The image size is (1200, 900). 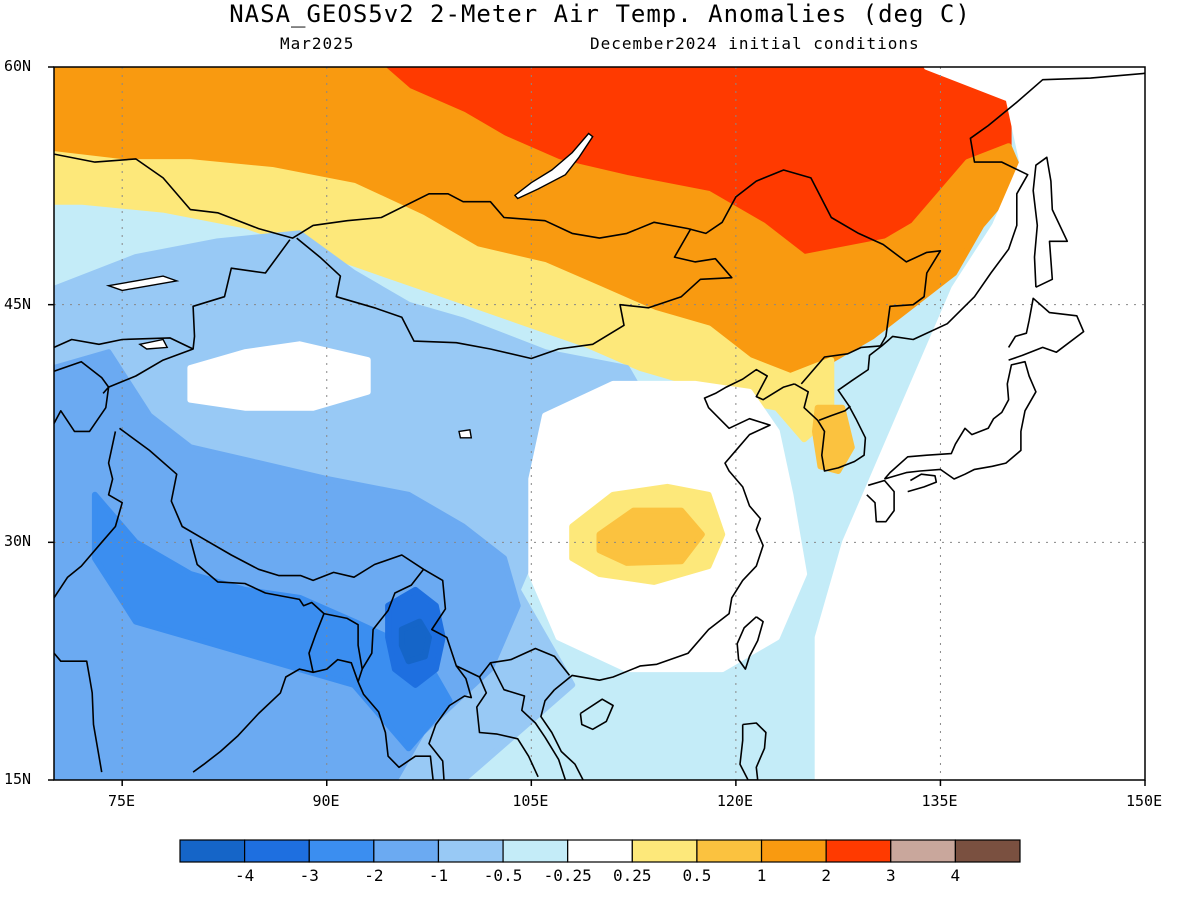 What do you see at coordinates (507, 727) in the screenshot?
I see `border-laos-vietnam-thai` at bounding box center [507, 727].